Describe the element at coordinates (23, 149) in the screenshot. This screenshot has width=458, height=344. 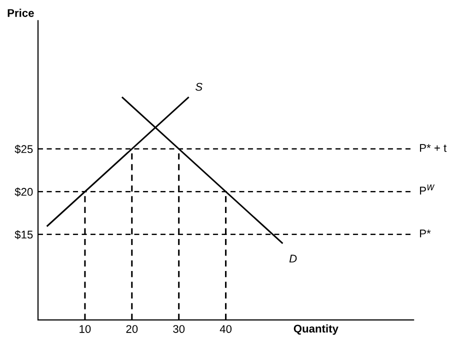
I see `y-tick-label: $25` at that location.